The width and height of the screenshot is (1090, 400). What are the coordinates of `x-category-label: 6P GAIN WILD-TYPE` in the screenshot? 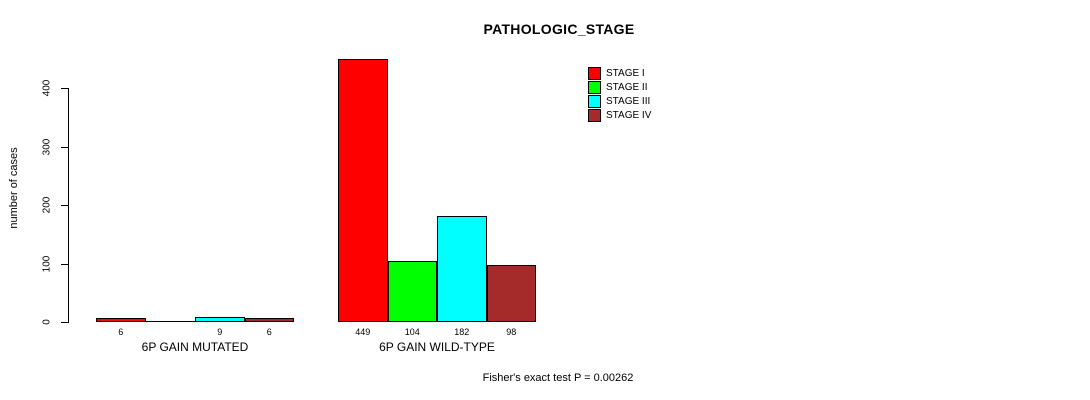 It's located at (437, 347).